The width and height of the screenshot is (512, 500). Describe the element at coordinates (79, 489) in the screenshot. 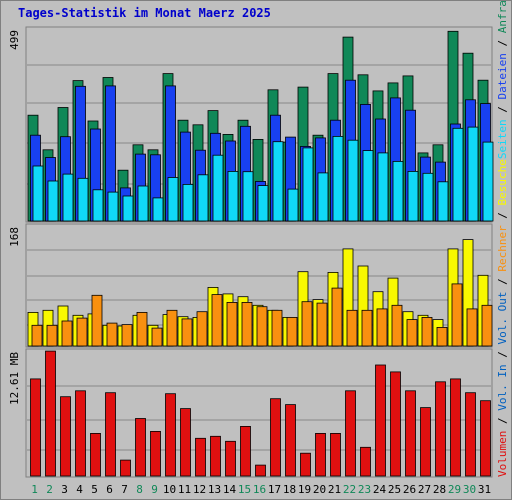

I see `x-tick-label-day-4: 4` at that location.